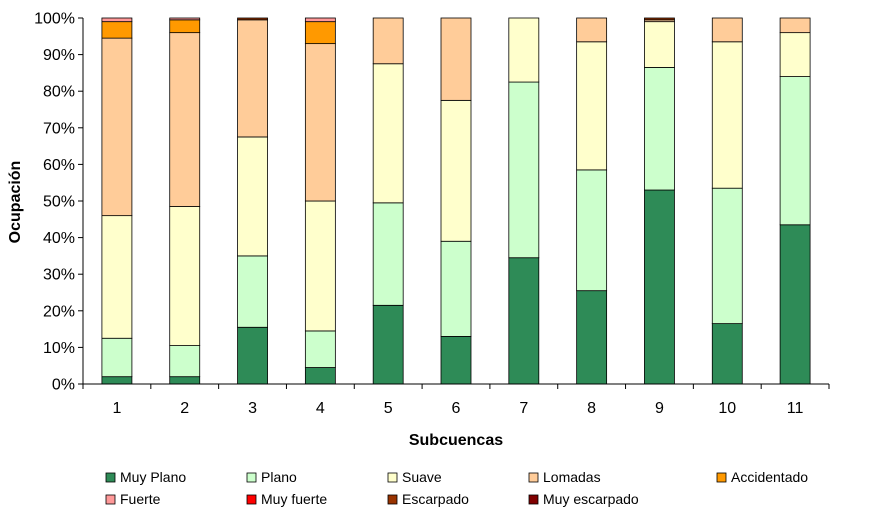 This screenshot has height=524, width=881. Describe the element at coordinates (591, 499) in the screenshot. I see `legend-label: Muy escarpado` at that location.